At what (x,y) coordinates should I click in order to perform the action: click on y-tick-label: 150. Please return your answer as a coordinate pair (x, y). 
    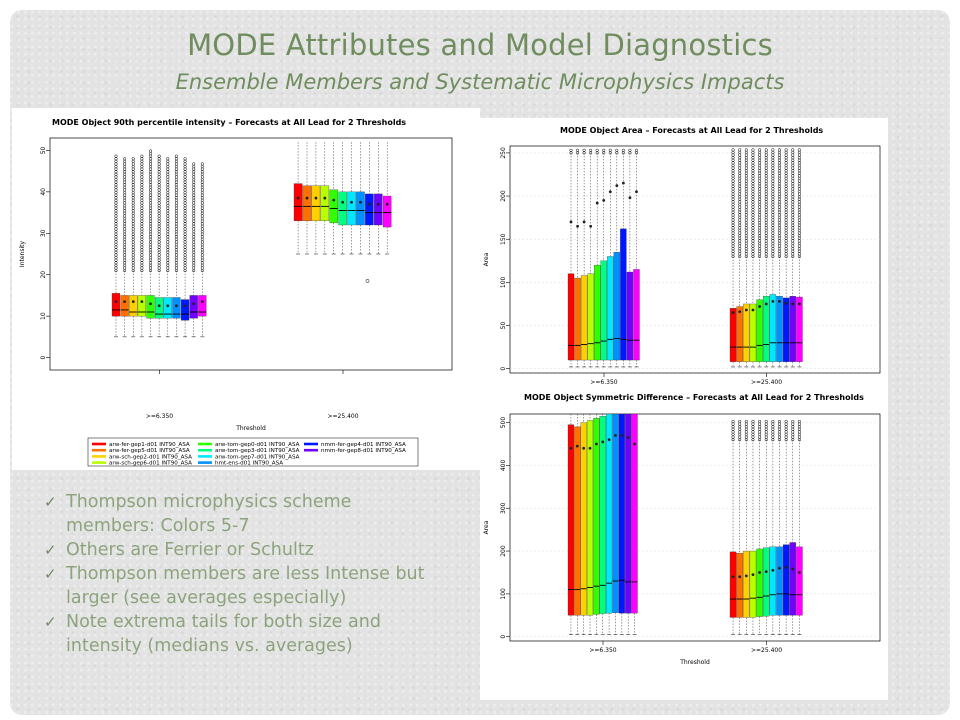
    Looking at the image, I should click on (503, 239).